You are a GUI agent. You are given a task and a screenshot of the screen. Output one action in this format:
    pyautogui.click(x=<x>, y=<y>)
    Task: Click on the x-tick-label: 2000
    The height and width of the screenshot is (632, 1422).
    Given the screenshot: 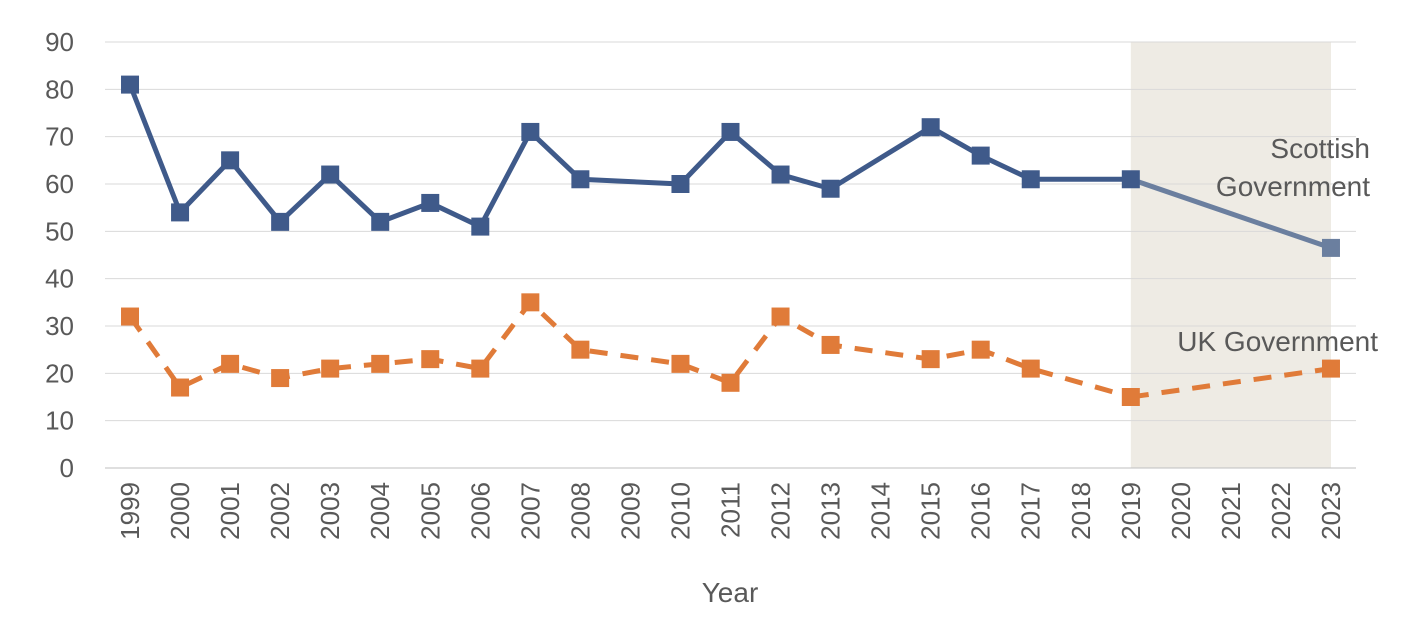 What is the action you would take?
    pyautogui.click(x=180, y=511)
    